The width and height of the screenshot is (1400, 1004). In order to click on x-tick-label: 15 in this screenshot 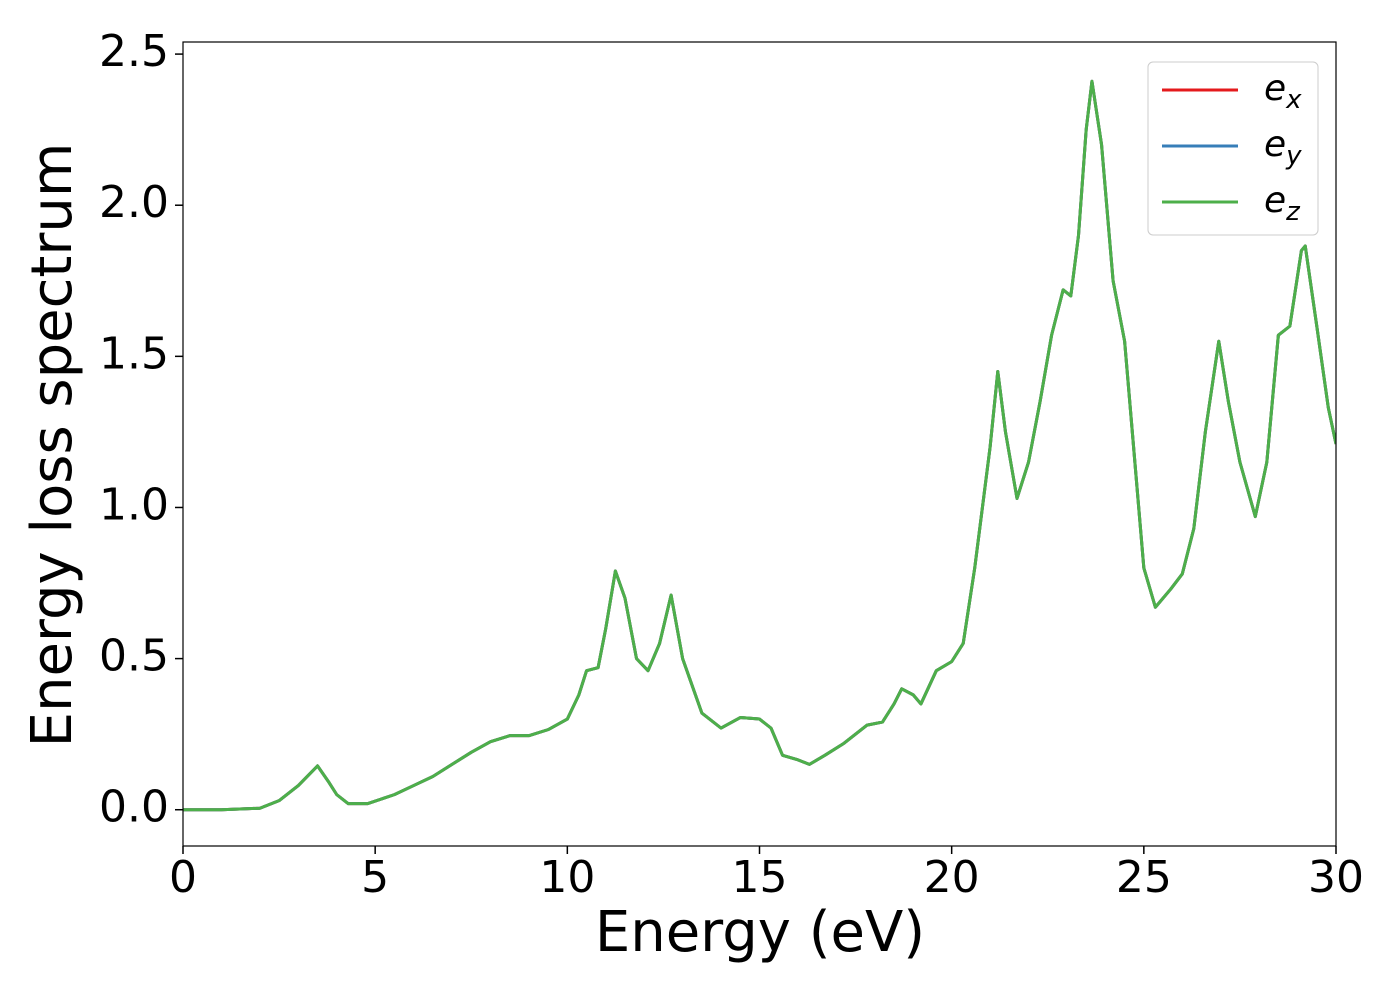, I will do `click(760, 877)`.